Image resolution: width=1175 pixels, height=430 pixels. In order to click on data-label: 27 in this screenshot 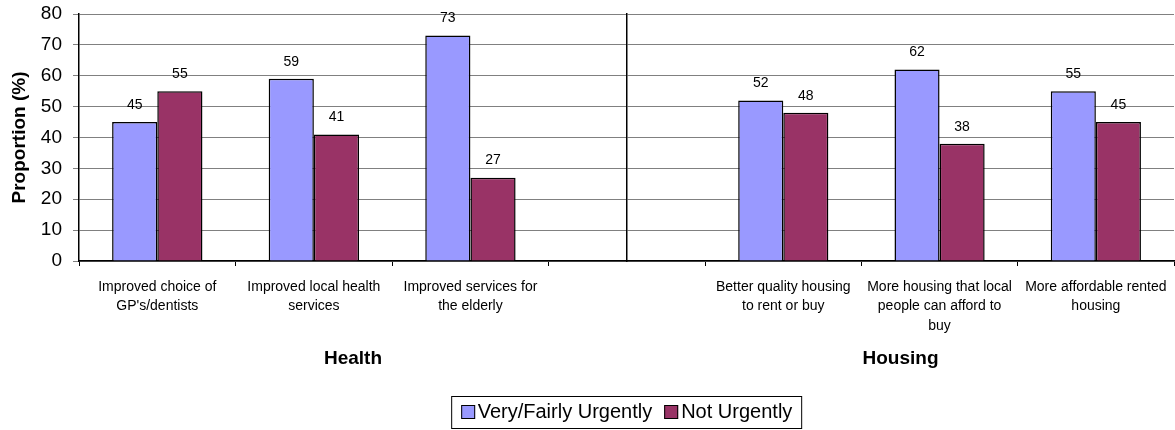, I will do `click(493, 159)`.